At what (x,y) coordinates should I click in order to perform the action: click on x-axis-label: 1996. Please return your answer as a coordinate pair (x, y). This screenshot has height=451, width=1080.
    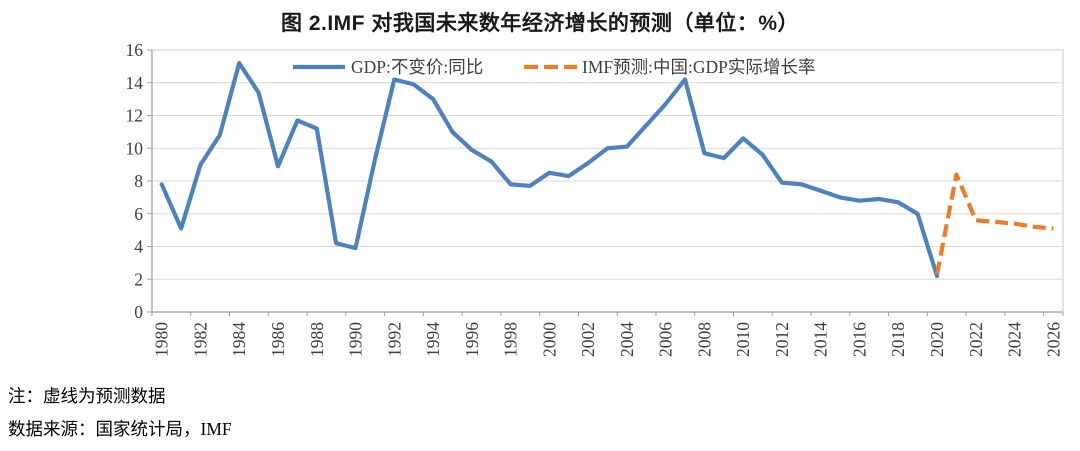
    Looking at the image, I should click on (472, 339).